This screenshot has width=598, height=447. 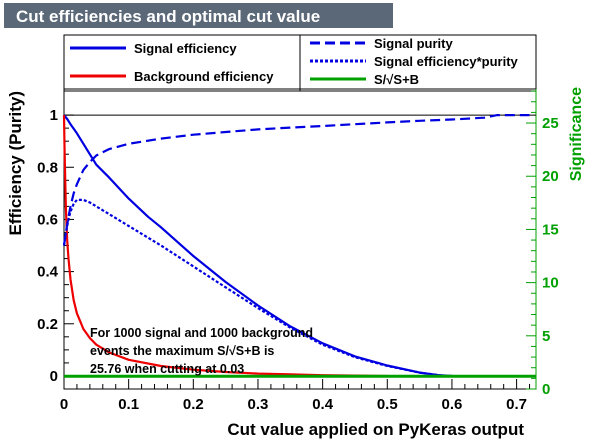 What do you see at coordinates (182, 351) in the screenshot?
I see `annotation-line-1: events the maximum S/√S+B is` at bounding box center [182, 351].